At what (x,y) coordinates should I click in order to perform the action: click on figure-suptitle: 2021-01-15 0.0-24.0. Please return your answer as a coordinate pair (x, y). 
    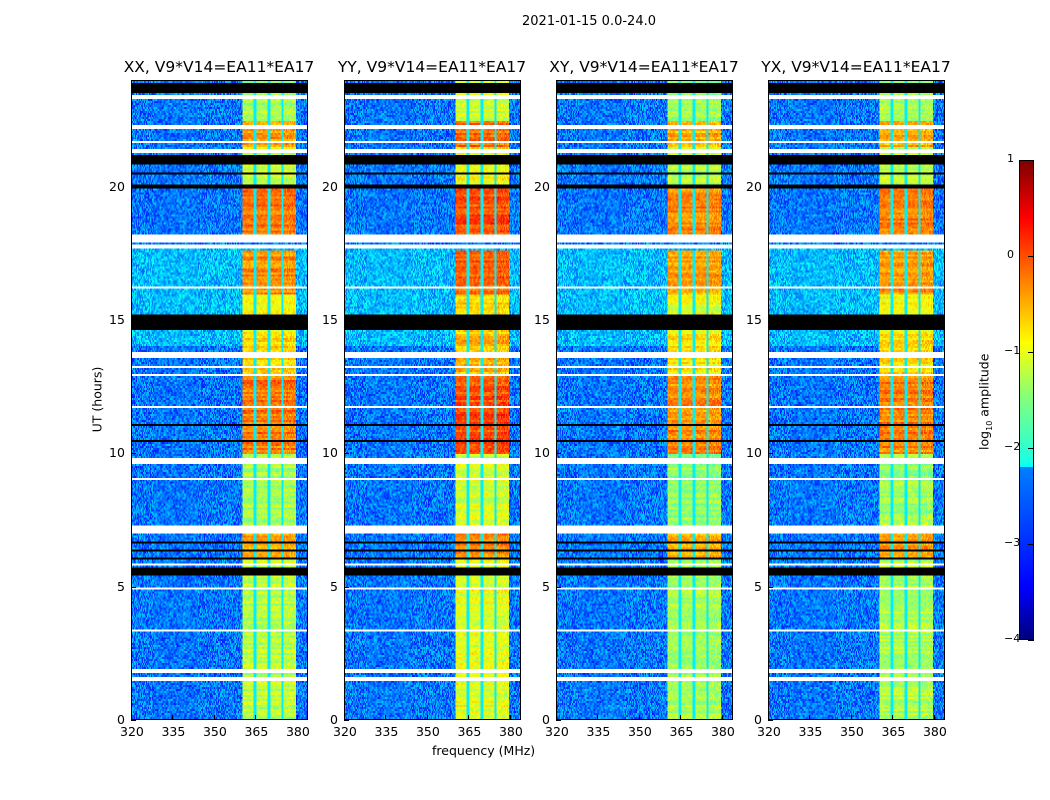
    Looking at the image, I should click on (589, 21).